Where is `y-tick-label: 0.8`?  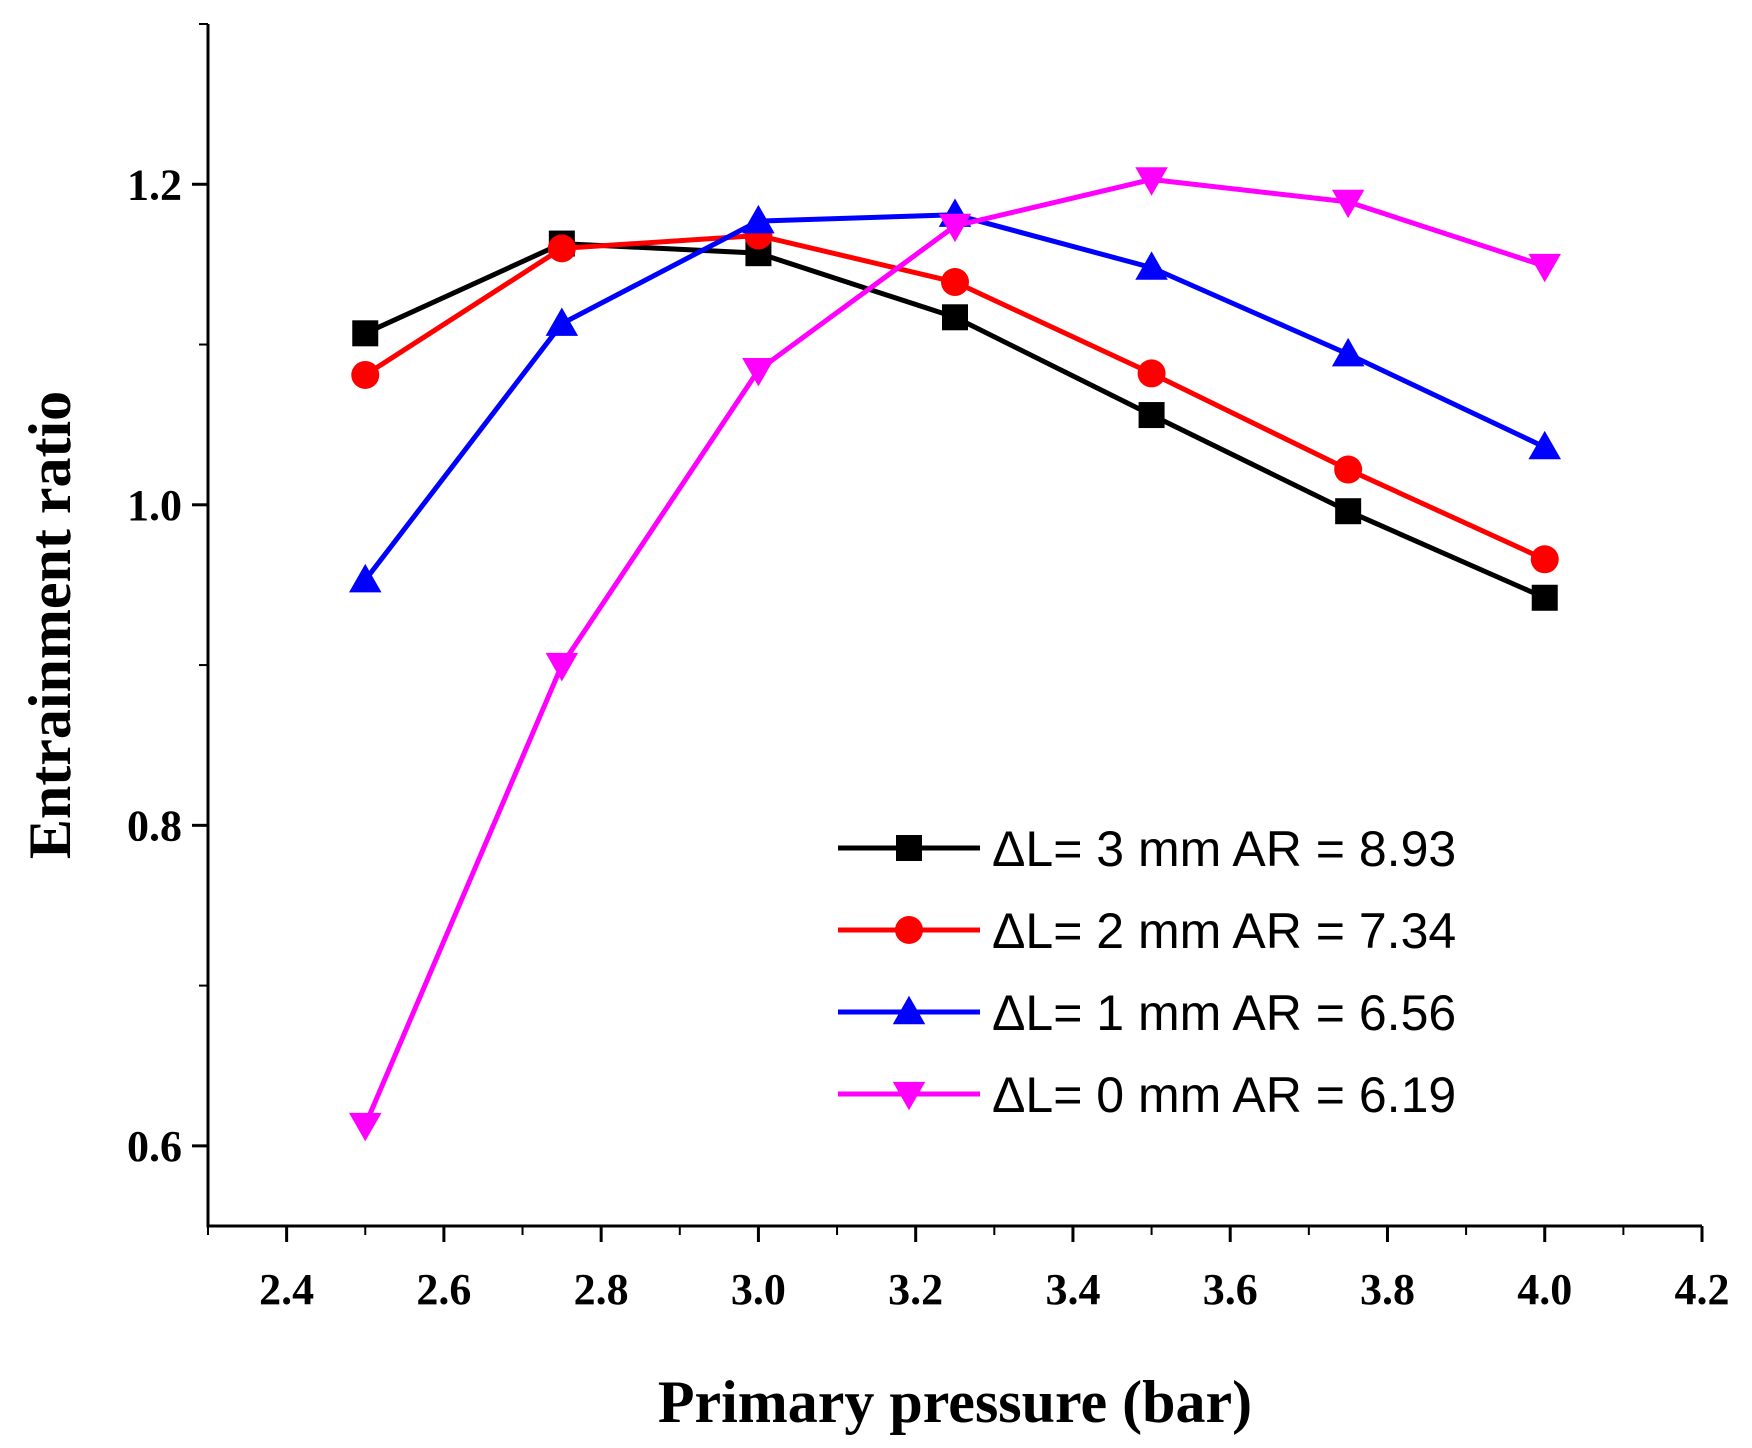 y-tick-label: 0.8 is located at coordinates (154, 825).